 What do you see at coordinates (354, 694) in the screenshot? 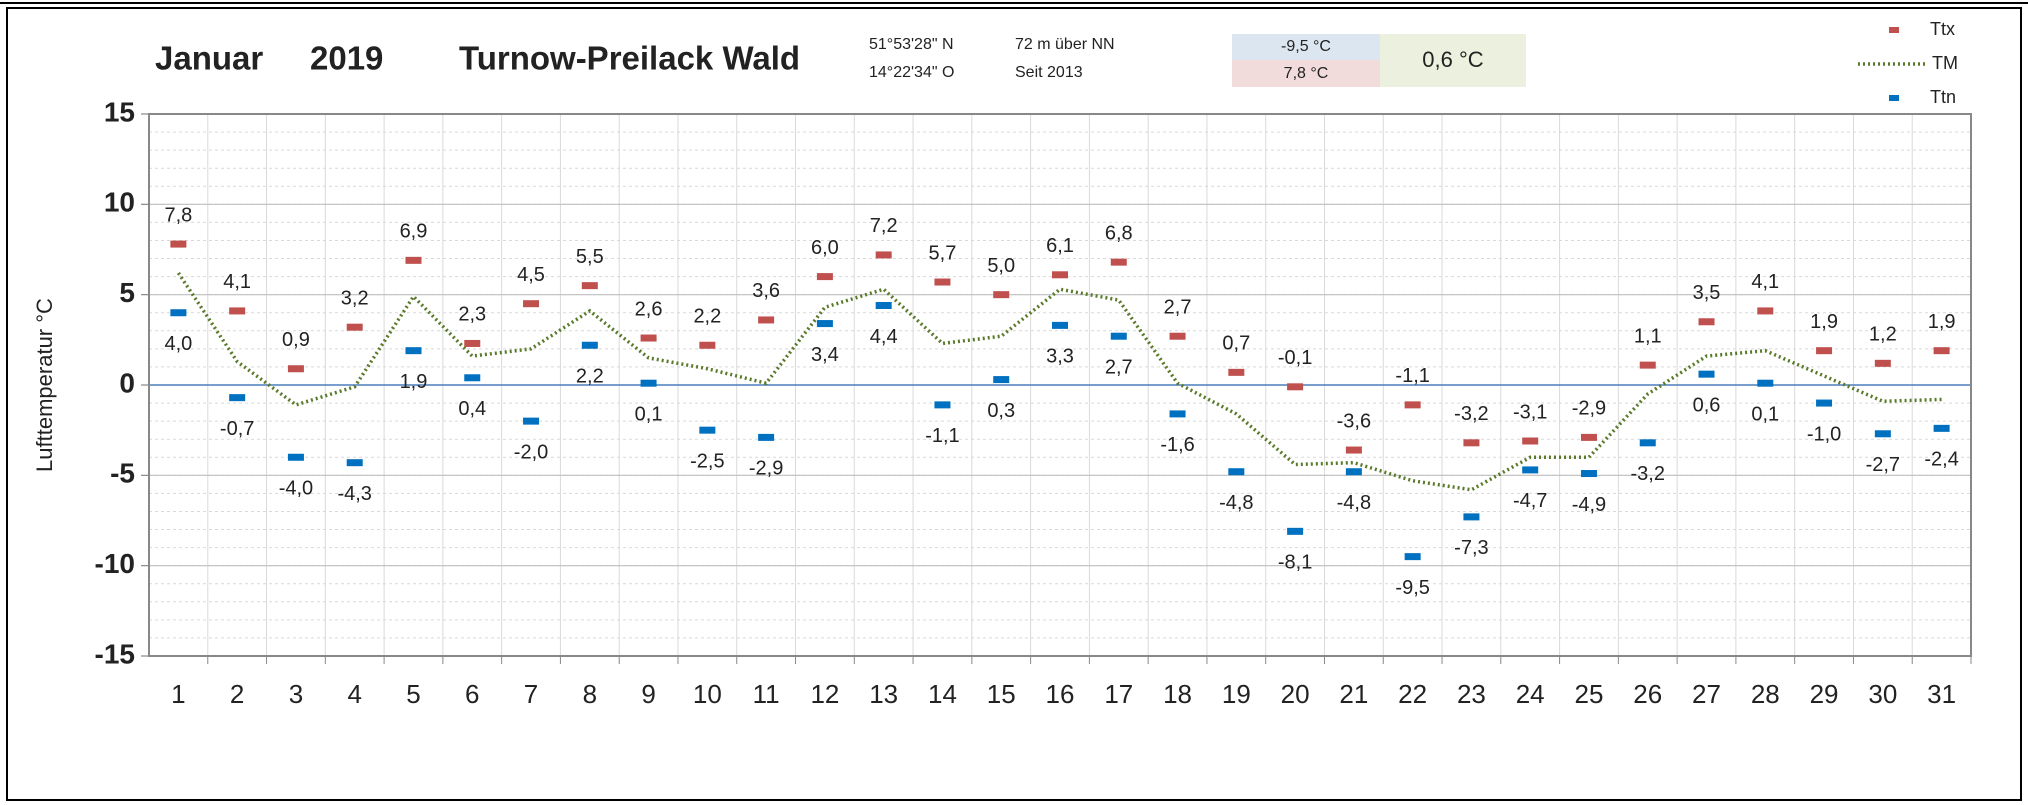
I see `x-tick-label: 4` at bounding box center [354, 694].